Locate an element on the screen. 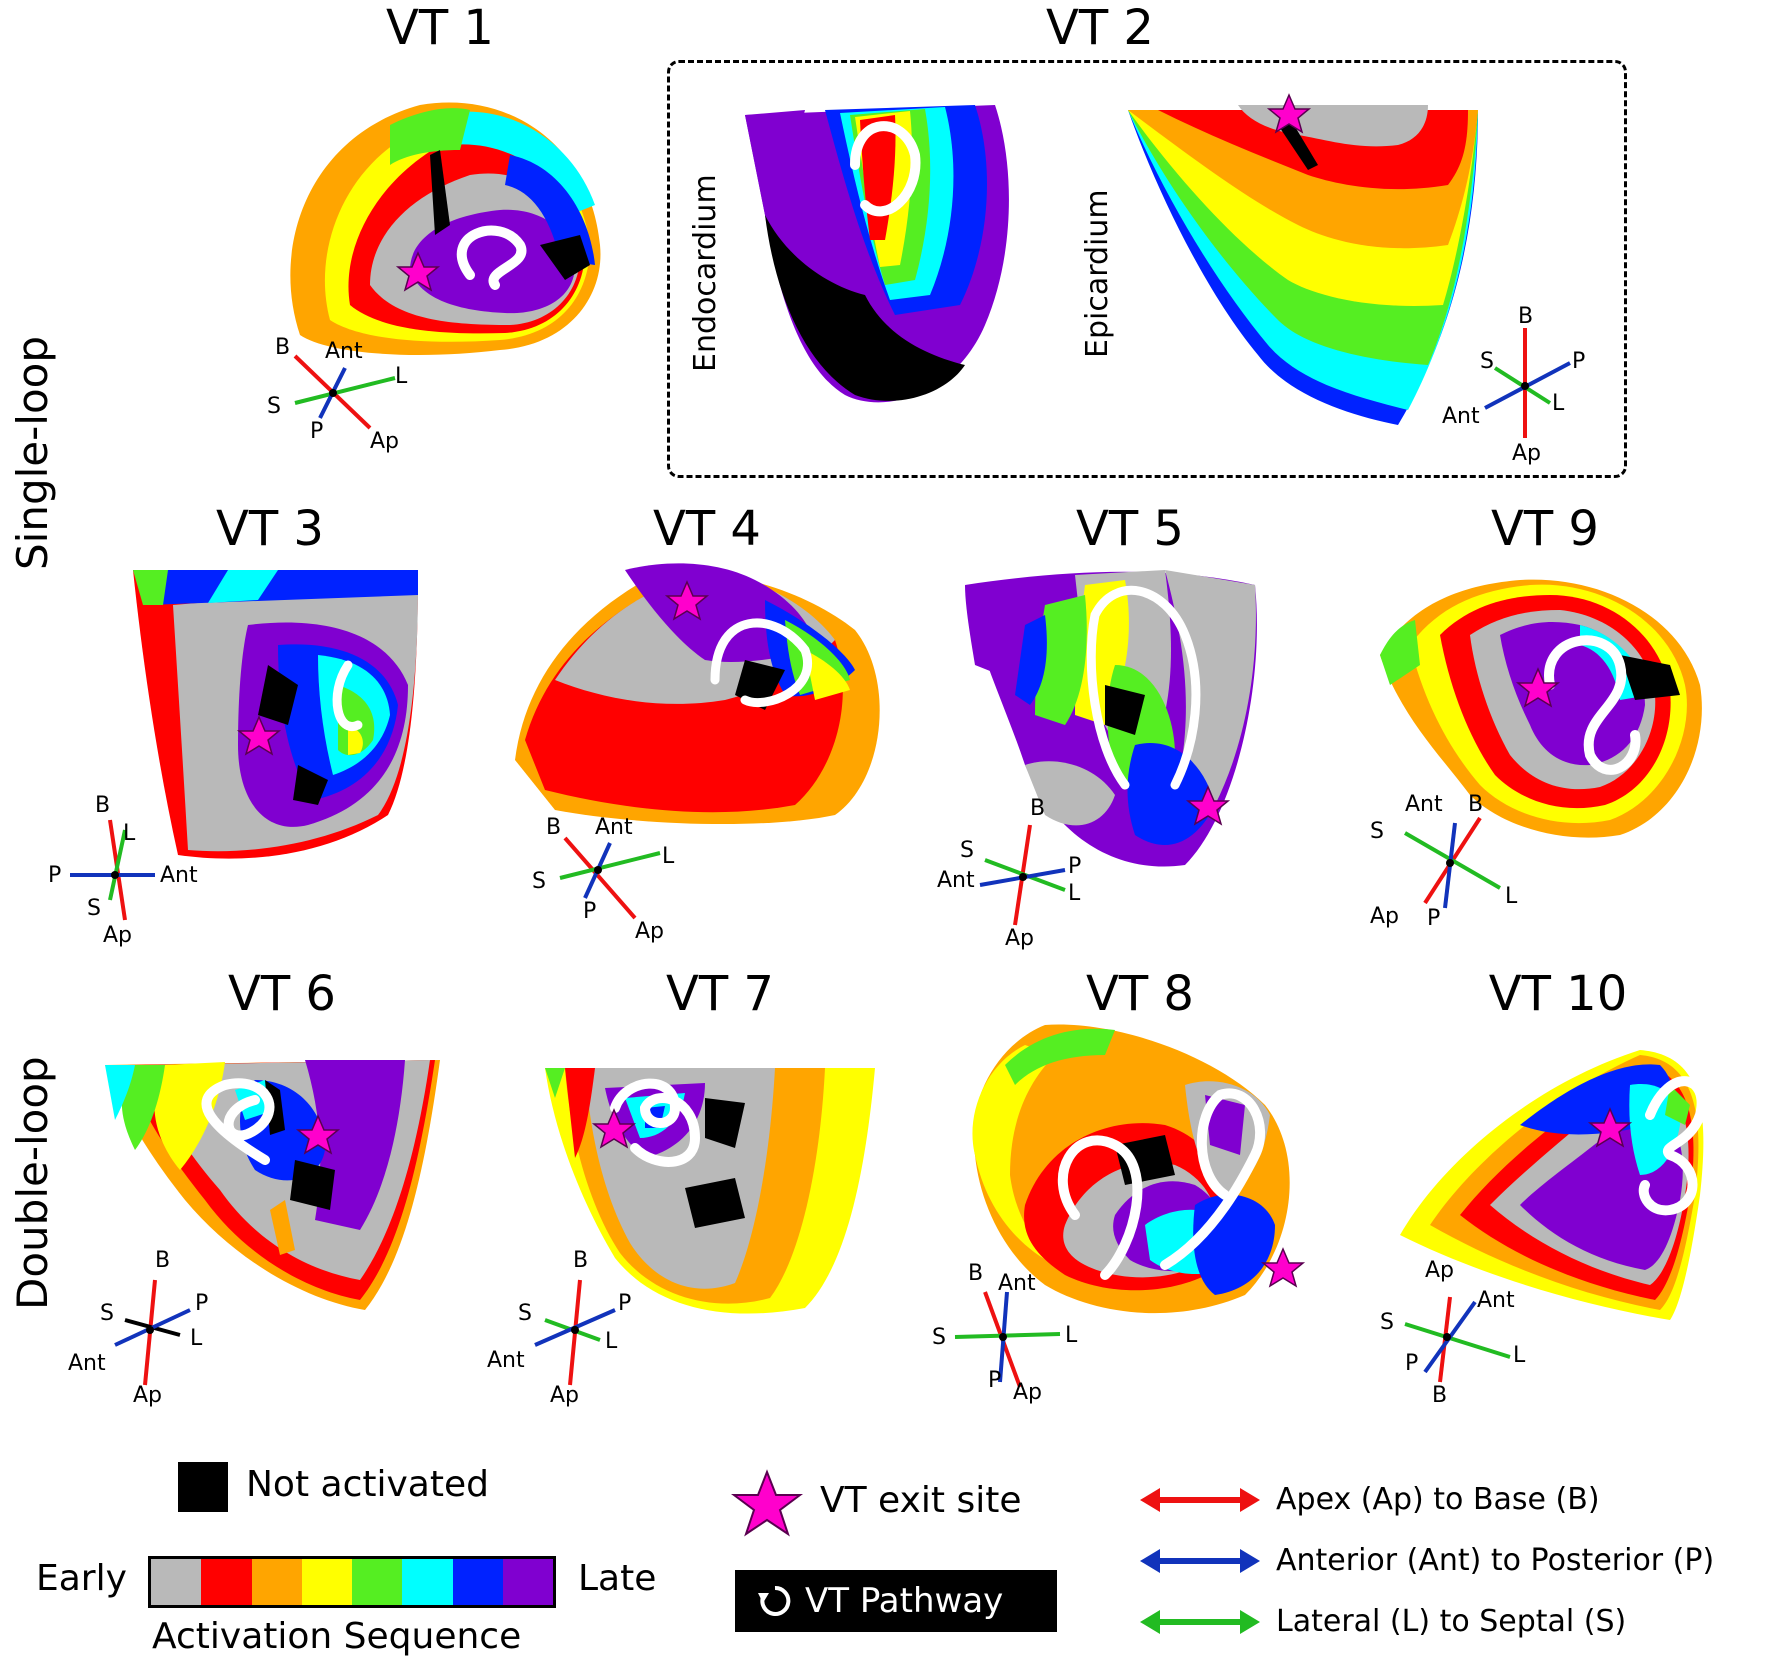 This screenshot has height=1665, width=1772. not-activated-swatch is located at coordinates (203, 1487).